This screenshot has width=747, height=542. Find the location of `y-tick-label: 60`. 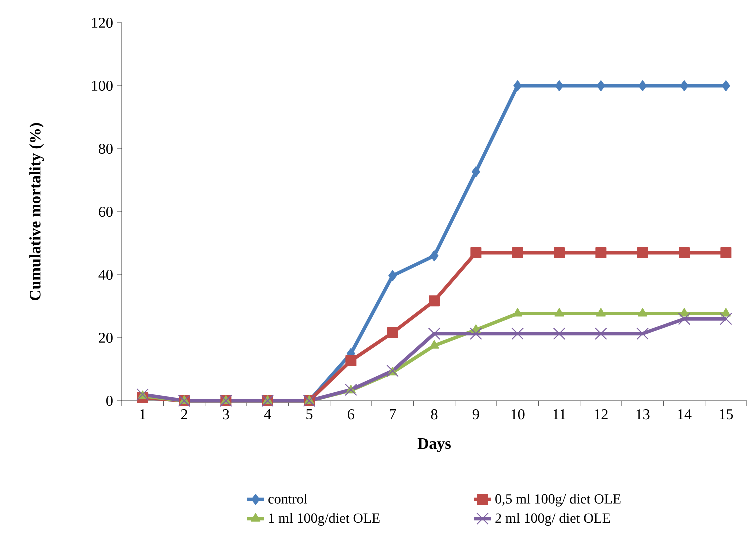

y-tick-label: 60 is located at coordinates (106, 212).